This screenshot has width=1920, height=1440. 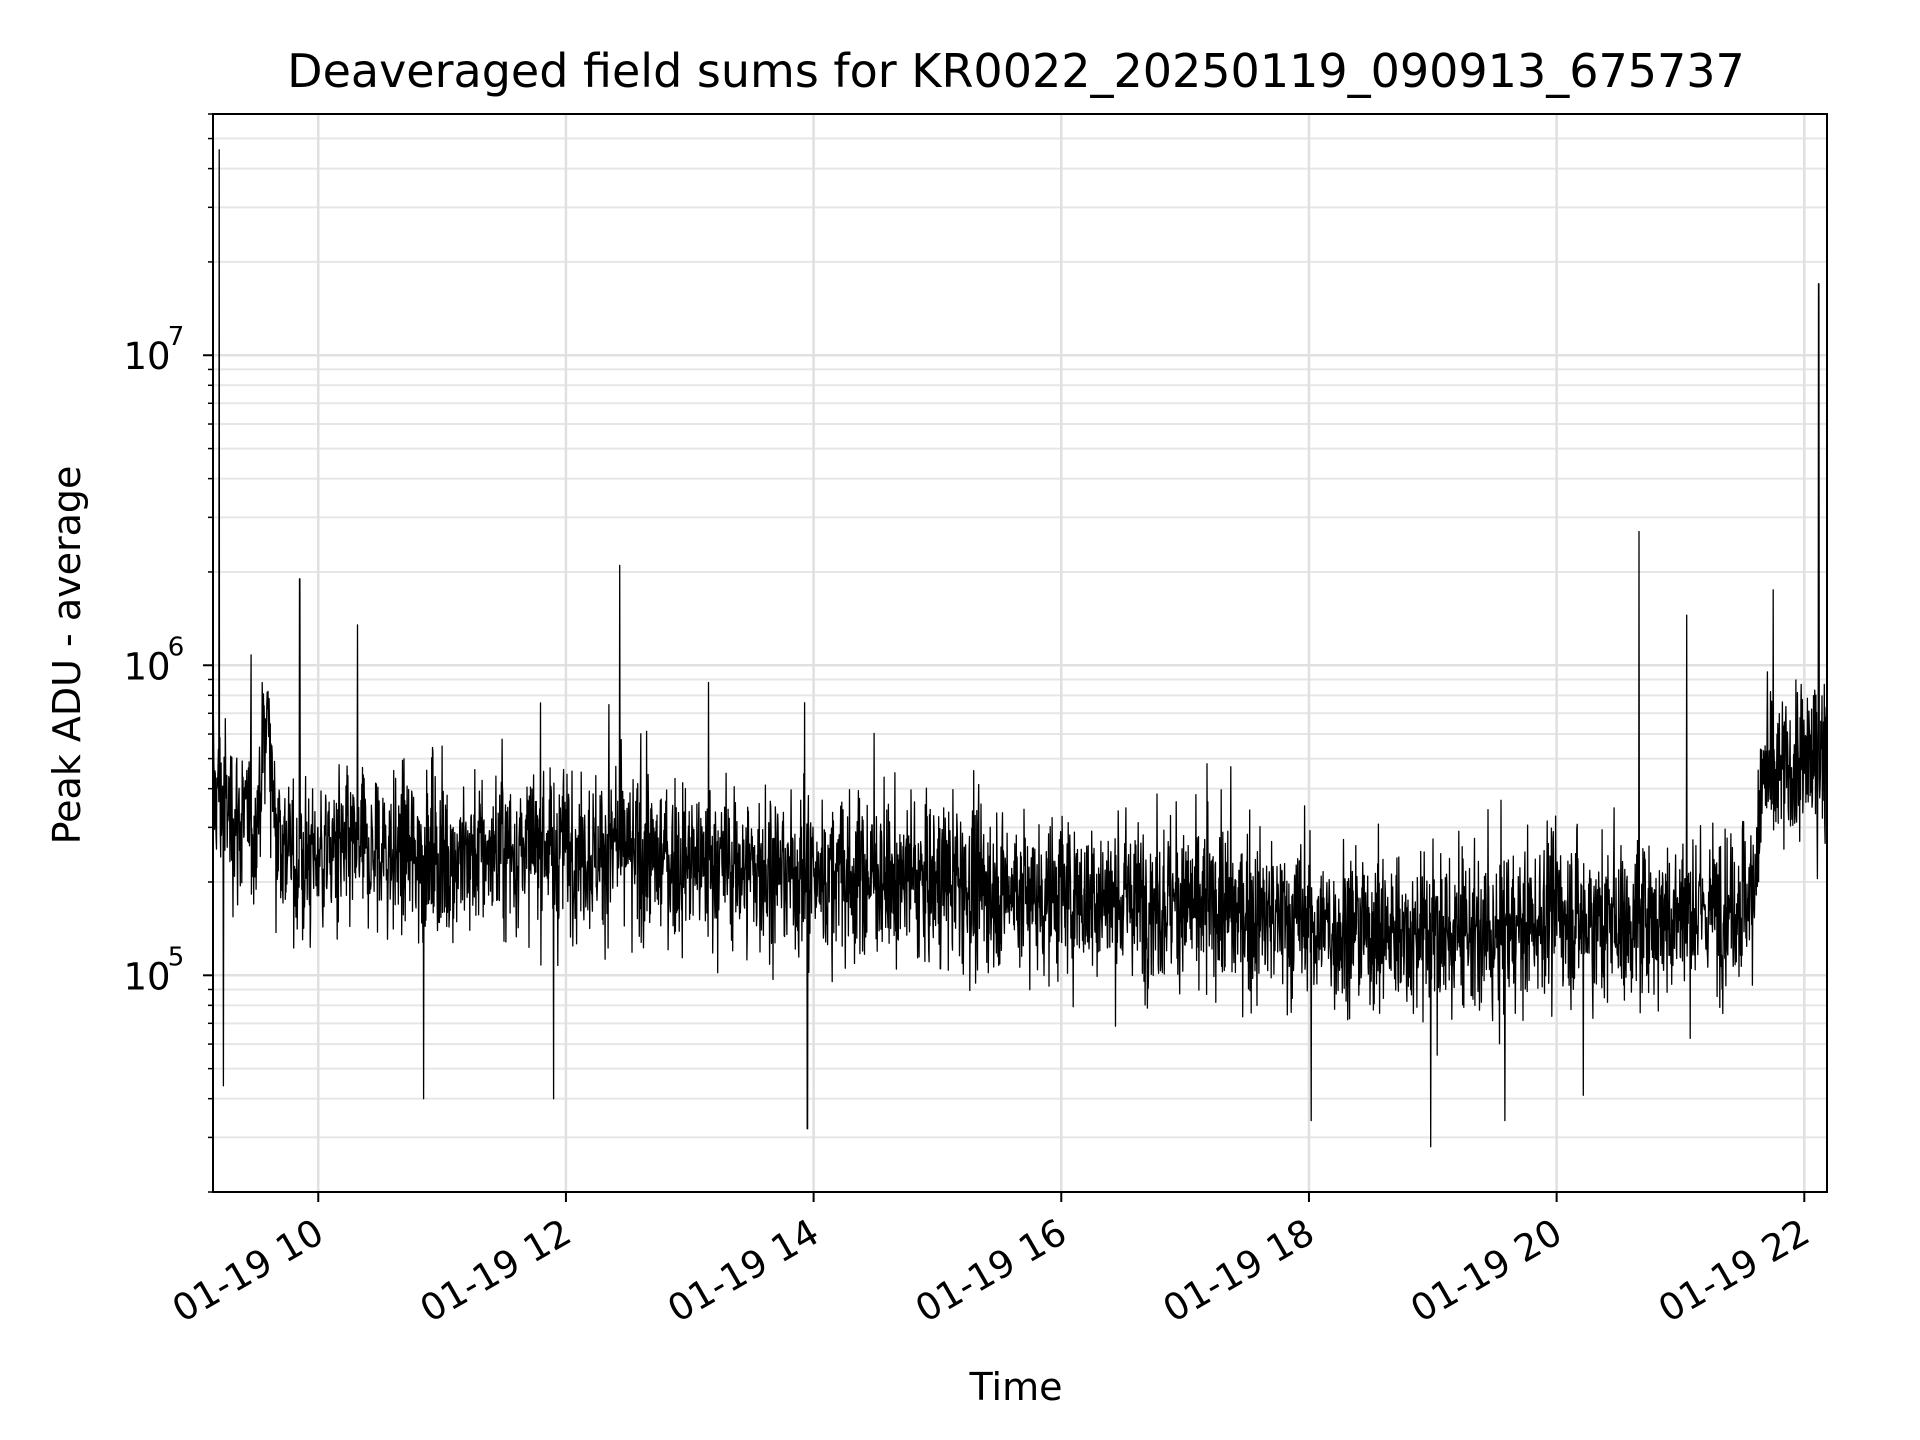 What do you see at coordinates (176, 647) in the screenshot?
I see `y-tick-exponent: 6` at bounding box center [176, 647].